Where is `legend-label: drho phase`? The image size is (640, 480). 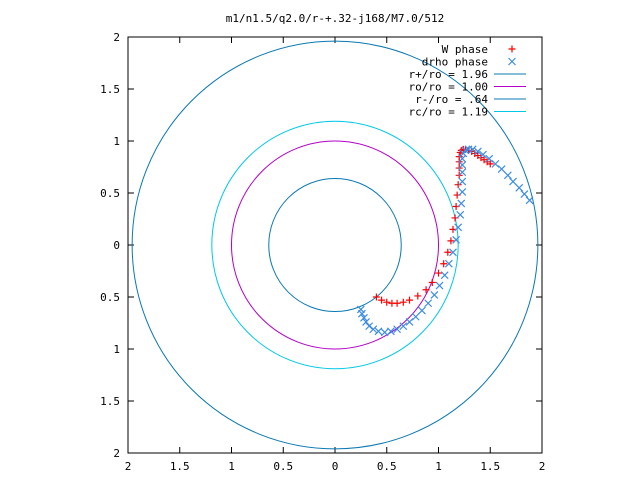 legend-label: drho phase is located at coordinates (455, 62).